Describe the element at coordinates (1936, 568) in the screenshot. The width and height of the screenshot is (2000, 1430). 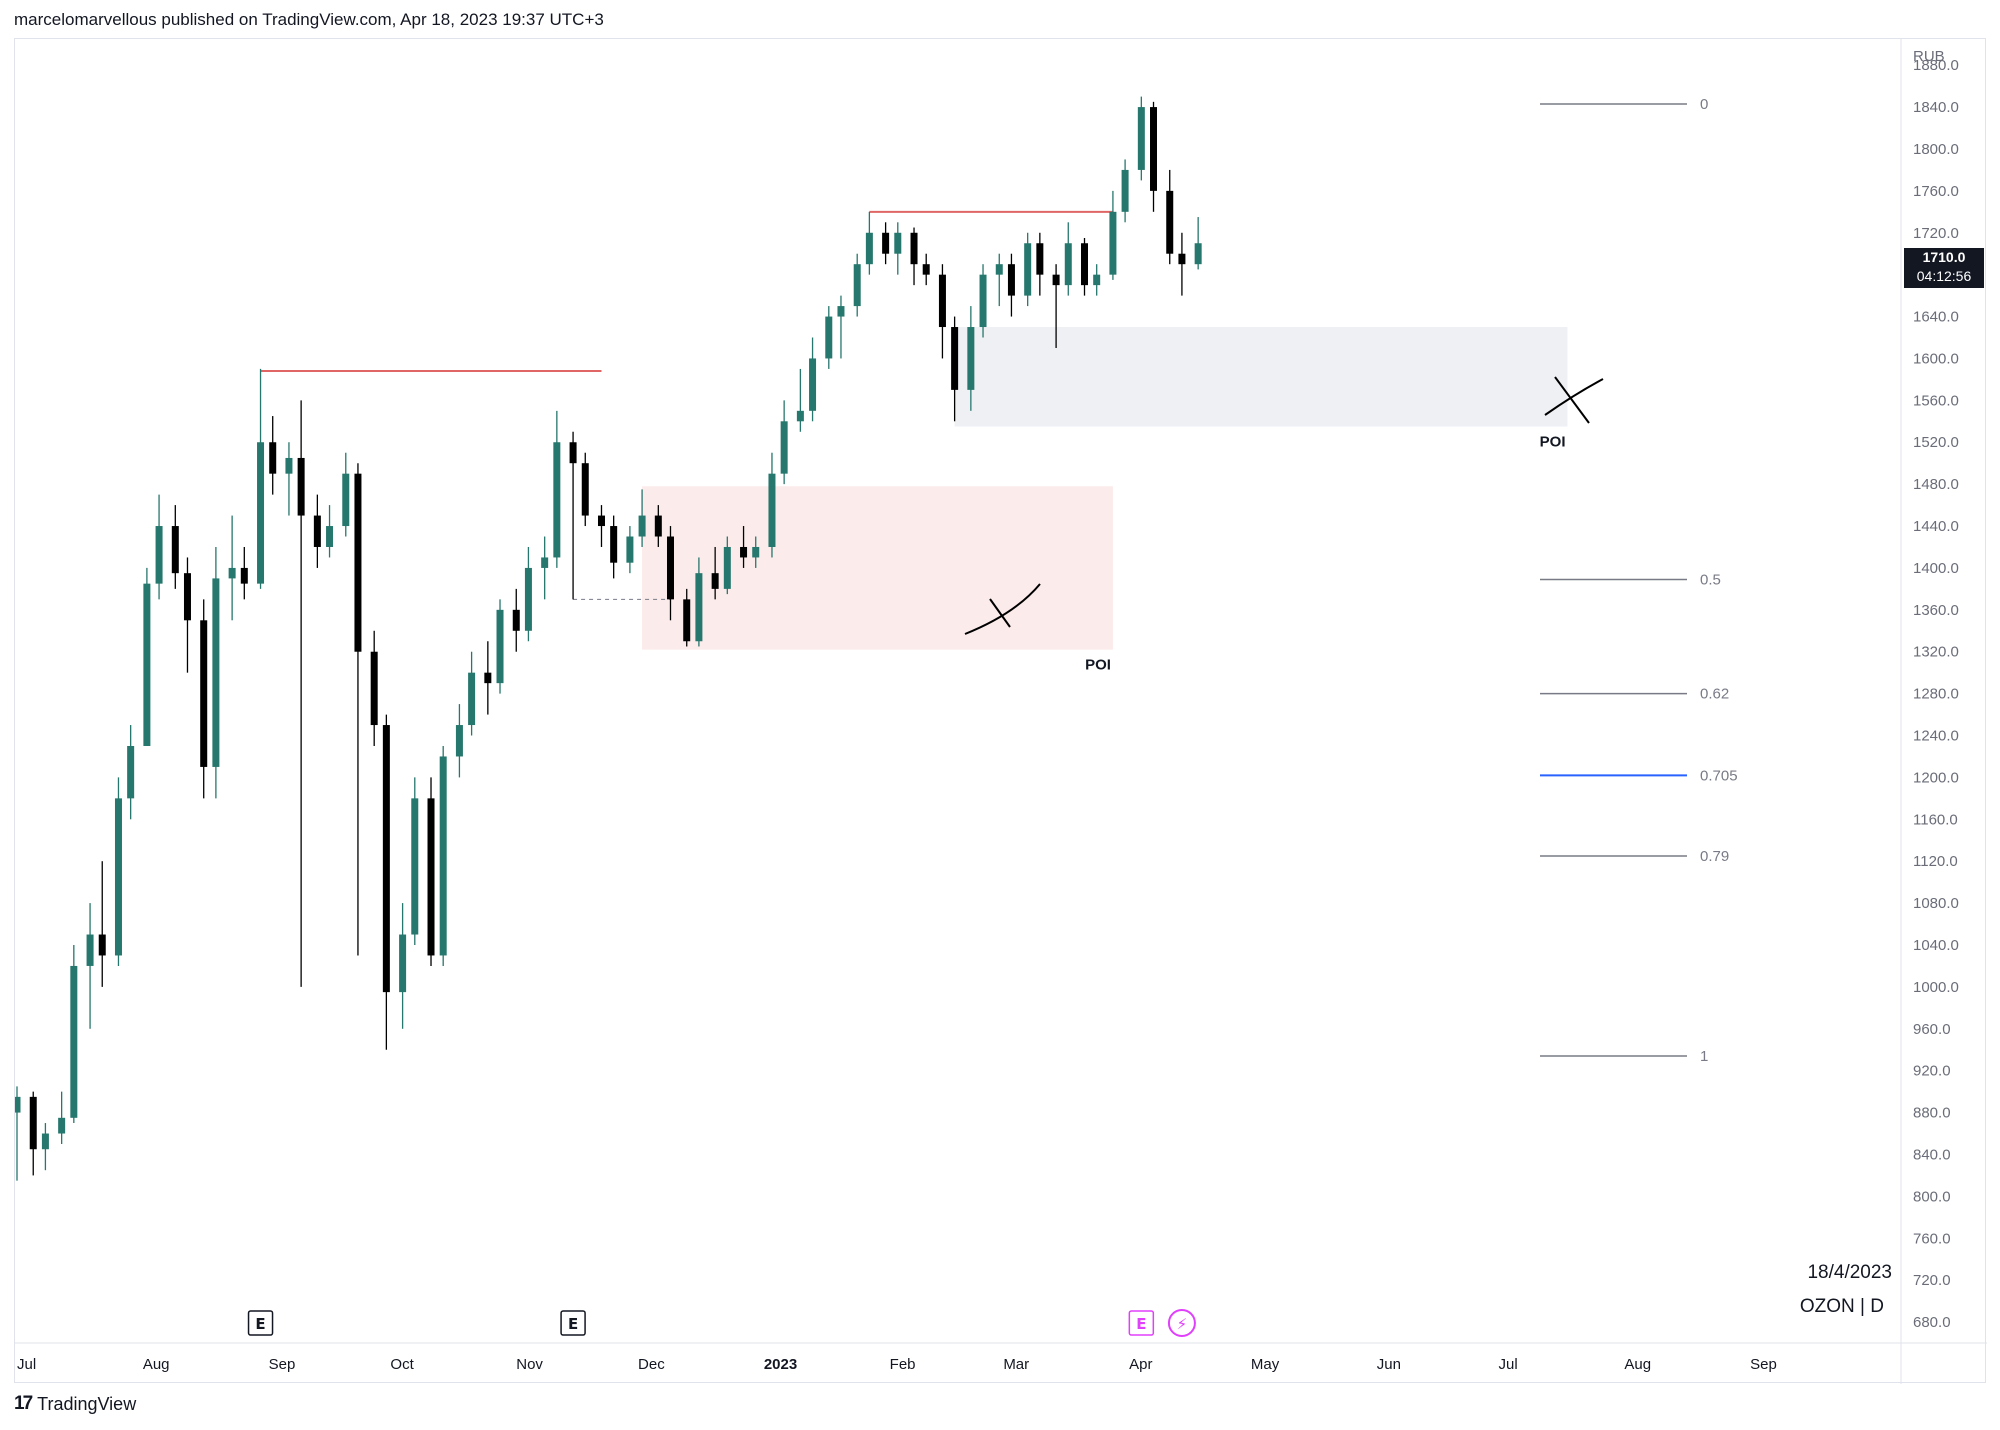
I see `price-tick-label: 1400.0` at that location.